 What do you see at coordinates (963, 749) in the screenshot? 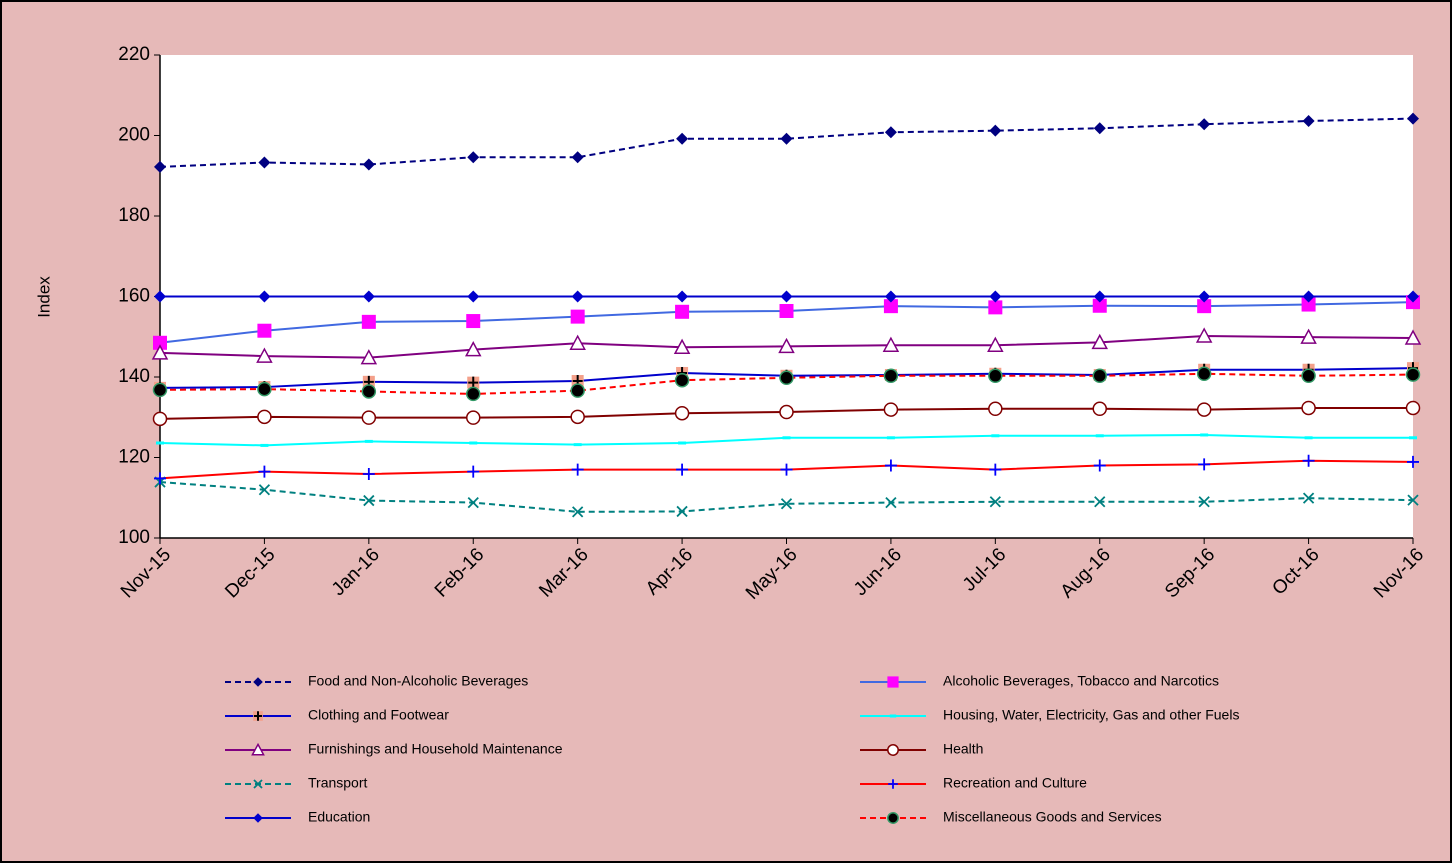
I see `legend-label: Health` at bounding box center [963, 749].